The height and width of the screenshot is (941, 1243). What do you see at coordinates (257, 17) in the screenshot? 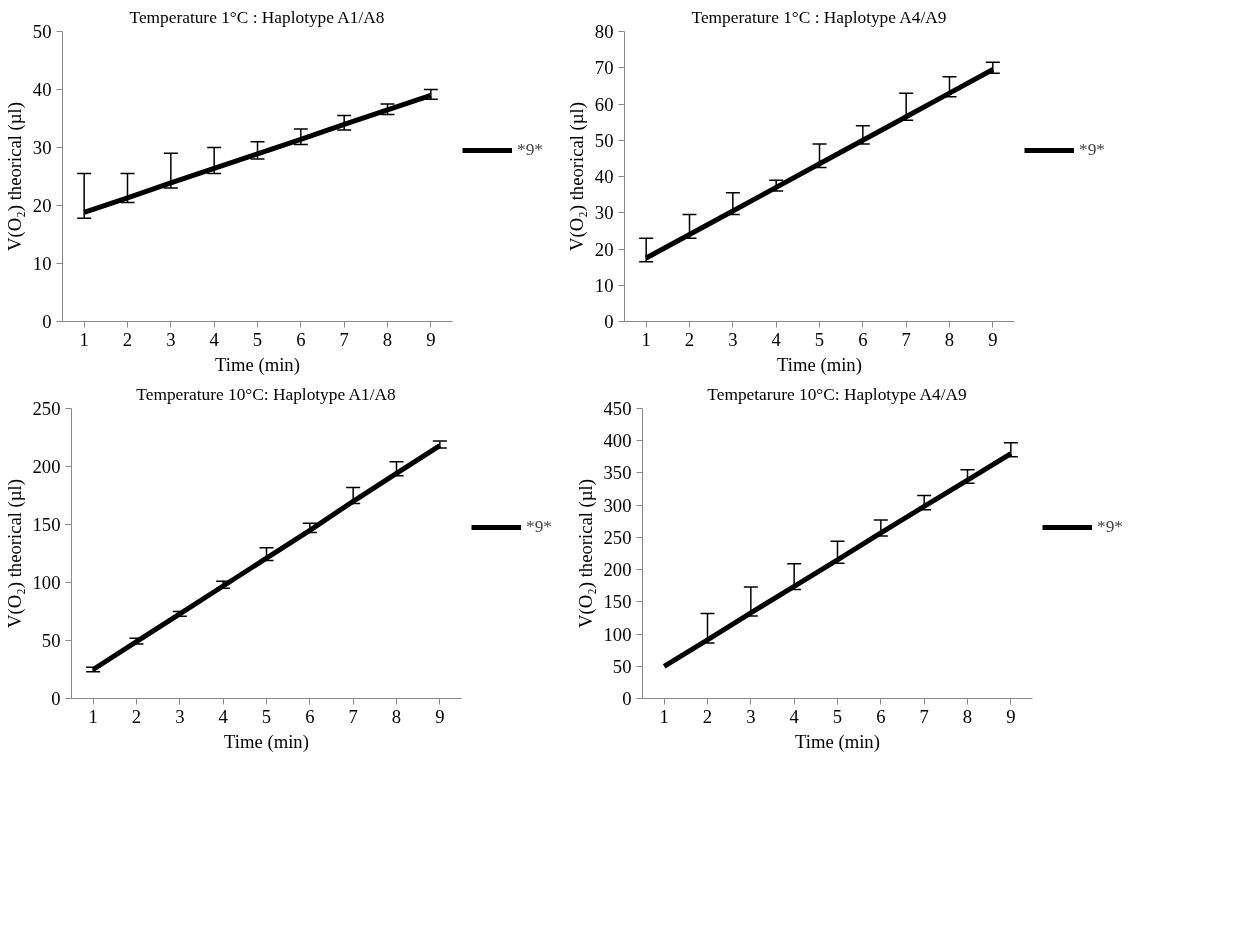
I see `chart-title: Temperature 1°C : Haplotype A1/A8` at bounding box center [257, 17].